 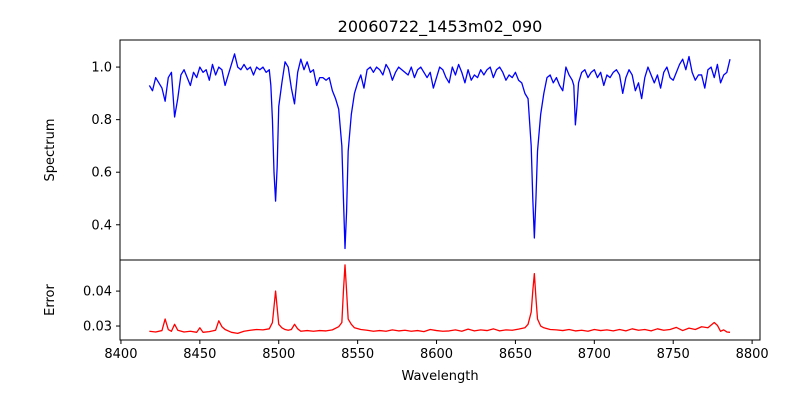 What do you see at coordinates (50, 150) in the screenshot?
I see `y-axis-label-spectrum: Spectrum` at bounding box center [50, 150].